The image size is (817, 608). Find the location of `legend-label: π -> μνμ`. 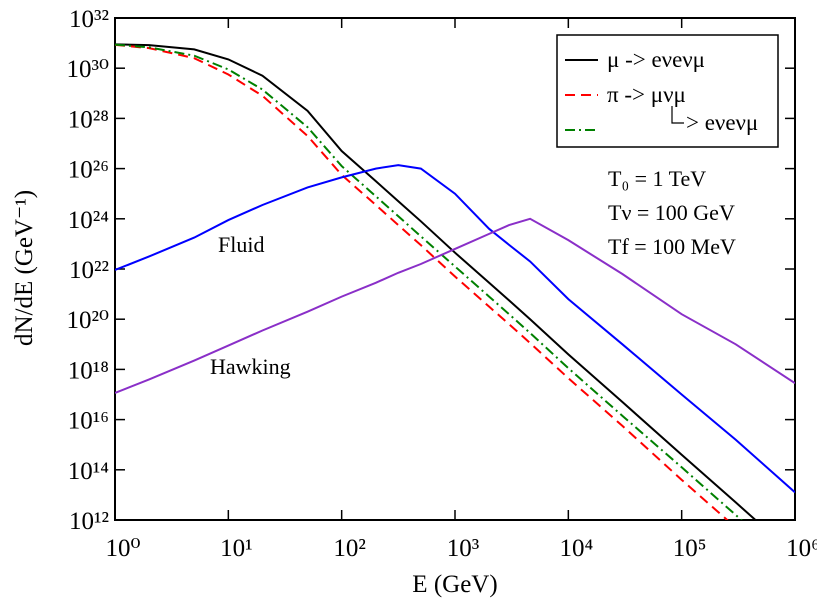

legend-label: π -> μνμ is located at coordinates (646, 94).